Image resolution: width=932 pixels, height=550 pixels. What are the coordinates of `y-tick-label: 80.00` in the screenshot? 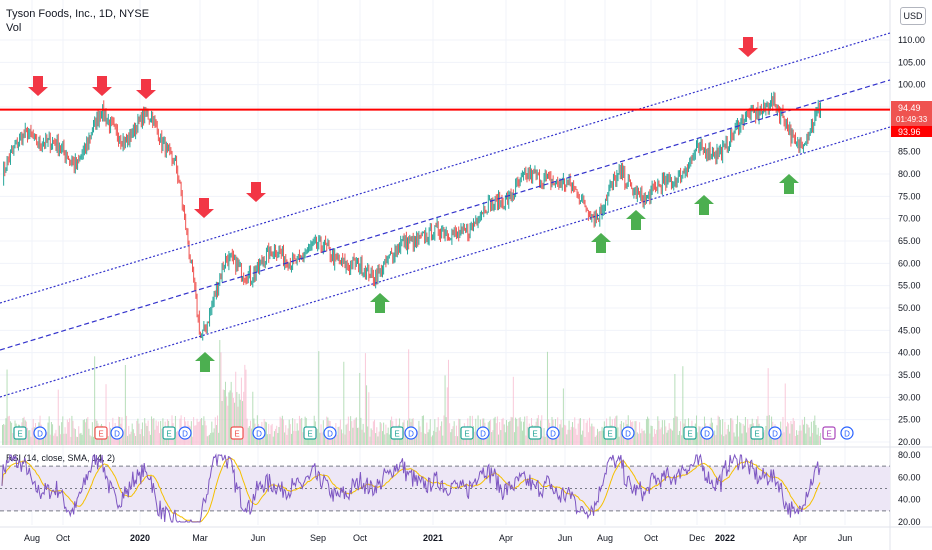 It's located at (909, 174).